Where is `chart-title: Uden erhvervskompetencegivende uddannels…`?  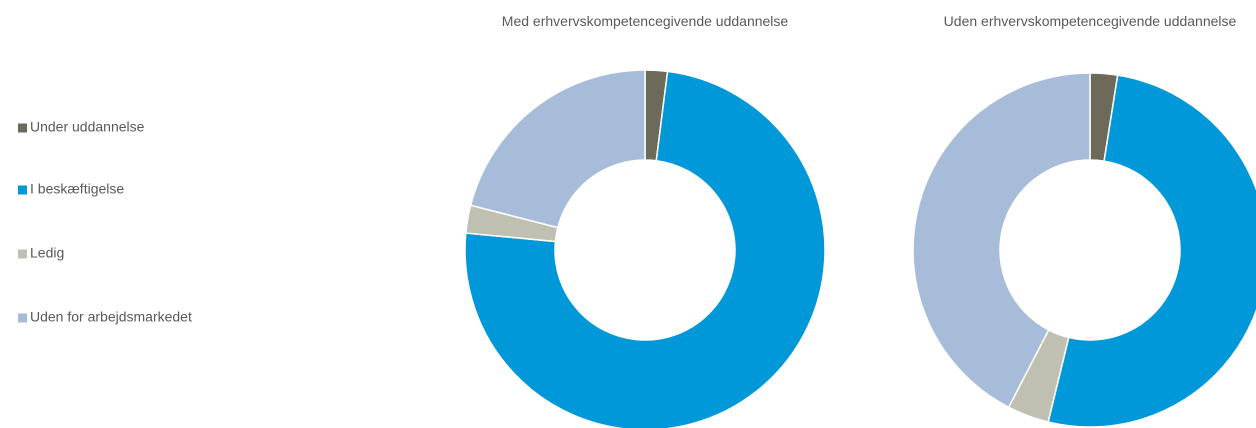 chart-title: Uden erhvervskompetencegivende uddannels… is located at coordinates (1090, 21).